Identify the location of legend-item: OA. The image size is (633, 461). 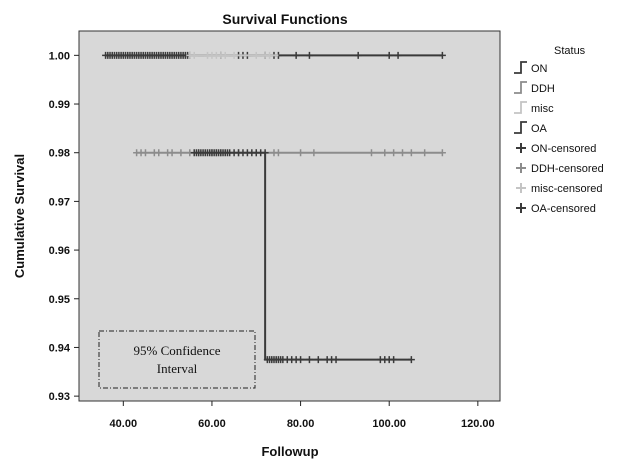
(531, 128).